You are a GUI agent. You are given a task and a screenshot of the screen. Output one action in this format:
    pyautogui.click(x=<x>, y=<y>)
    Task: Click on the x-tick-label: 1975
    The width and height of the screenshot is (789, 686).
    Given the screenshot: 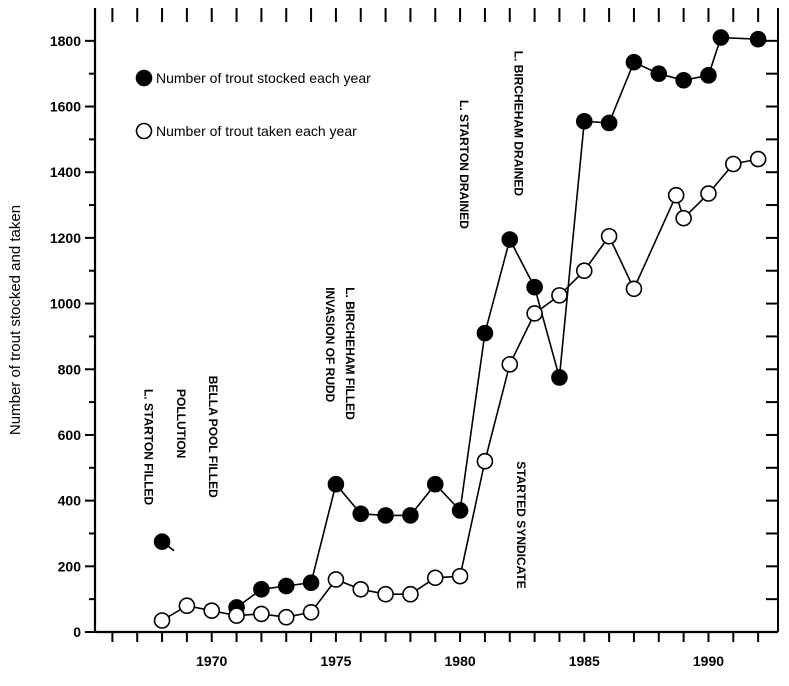 What is the action you would take?
    pyautogui.click(x=335, y=661)
    